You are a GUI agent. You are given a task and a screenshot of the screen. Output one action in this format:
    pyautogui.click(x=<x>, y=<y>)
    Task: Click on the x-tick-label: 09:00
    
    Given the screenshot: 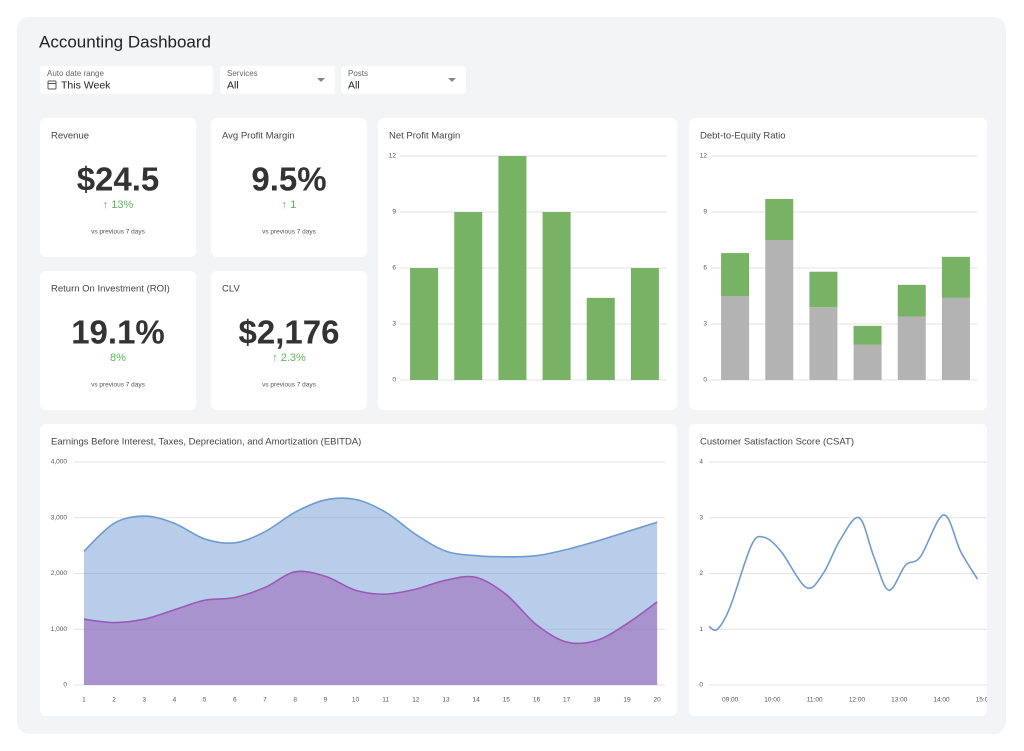 What is the action you would take?
    pyautogui.click(x=730, y=700)
    